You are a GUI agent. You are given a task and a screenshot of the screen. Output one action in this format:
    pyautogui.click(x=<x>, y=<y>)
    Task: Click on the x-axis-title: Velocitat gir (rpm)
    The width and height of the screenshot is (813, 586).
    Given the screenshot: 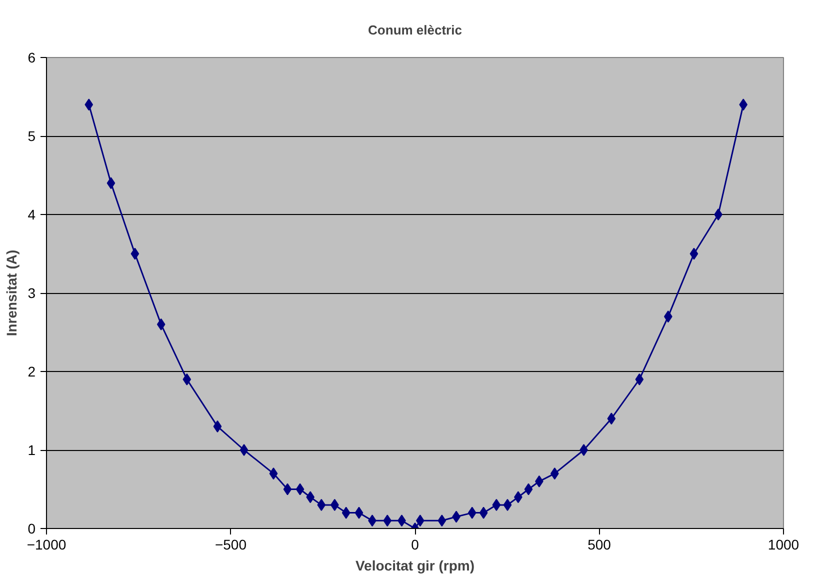 What is the action you would take?
    pyautogui.click(x=415, y=566)
    